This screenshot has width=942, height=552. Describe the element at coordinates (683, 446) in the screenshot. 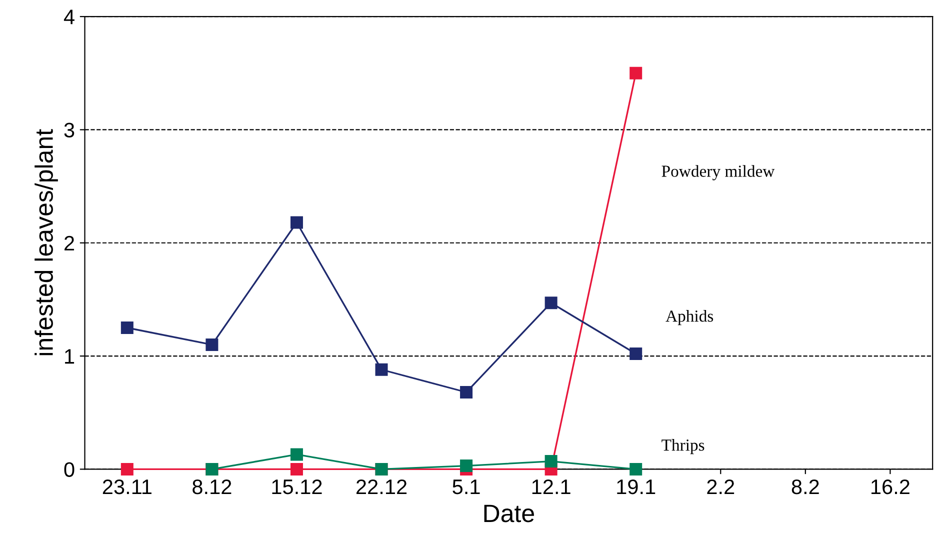

I see `series-label: Thrips` at that location.